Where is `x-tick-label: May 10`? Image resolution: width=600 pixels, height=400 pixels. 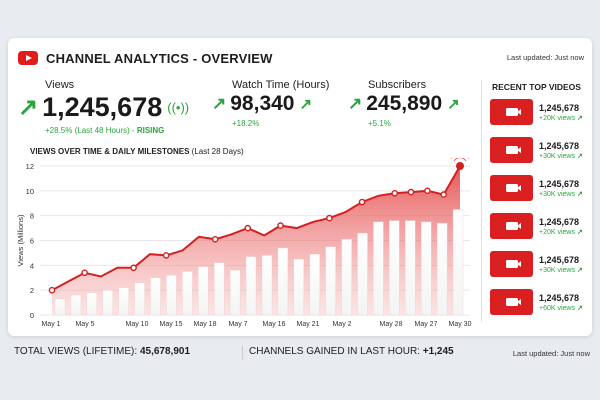
x-tick-label: May 10 is located at coordinates (137, 324).